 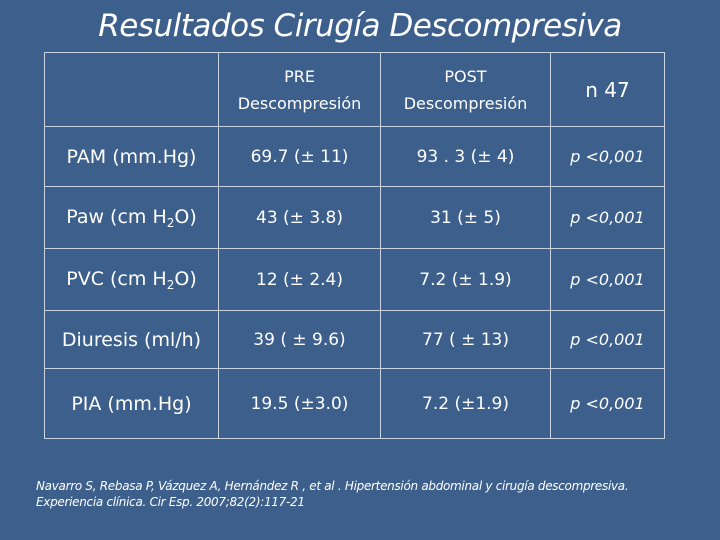 What do you see at coordinates (465, 76) in the screenshot?
I see `header-post-line1: POST` at bounding box center [465, 76].